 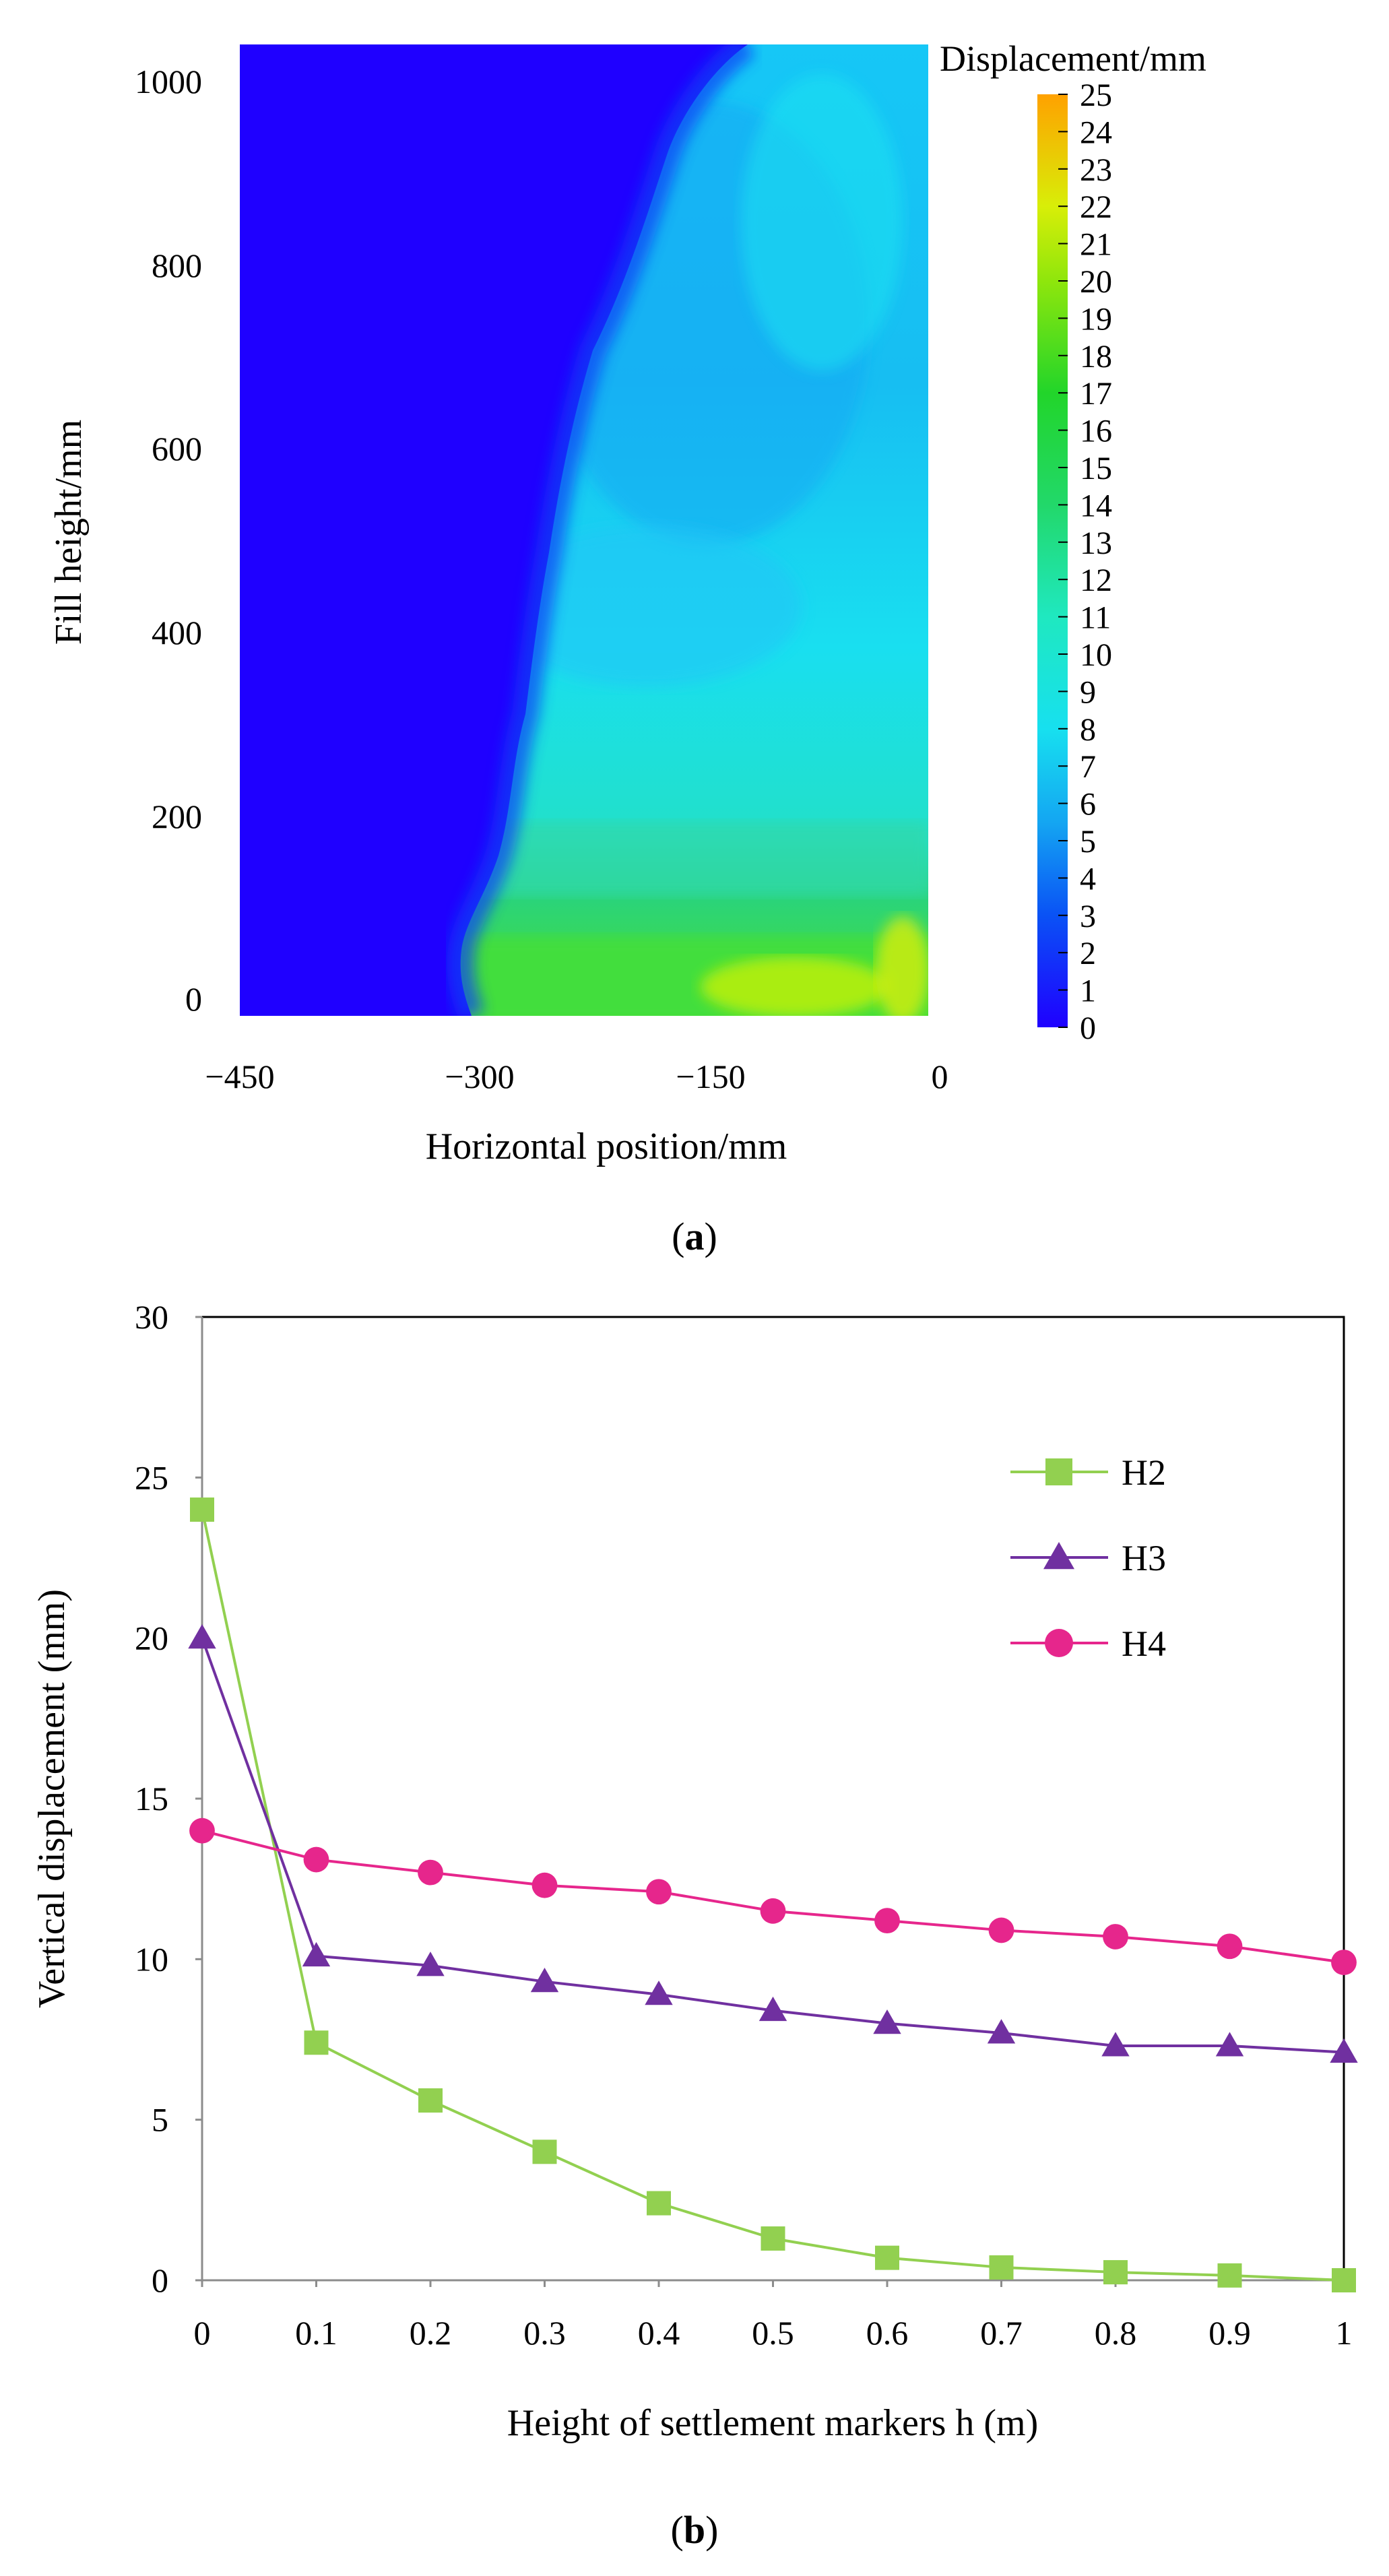 What do you see at coordinates (69, 532) in the screenshot?
I see `y-axis-label: Fill height/mm` at bounding box center [69, 532].